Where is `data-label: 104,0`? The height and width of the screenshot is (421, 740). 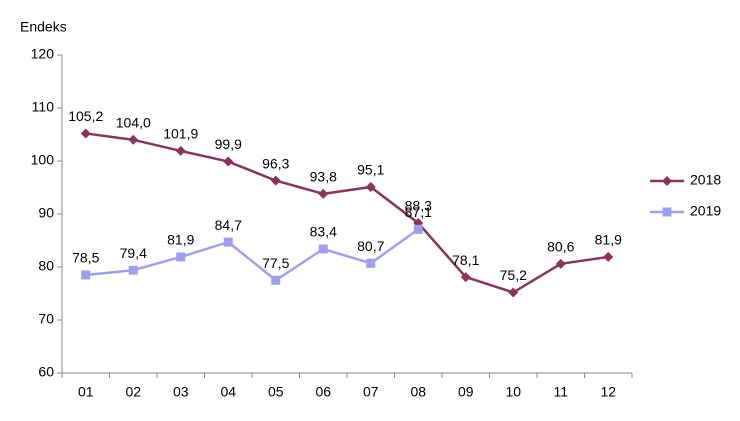
data-label: 104,0 is located at coordinates (133, 123).